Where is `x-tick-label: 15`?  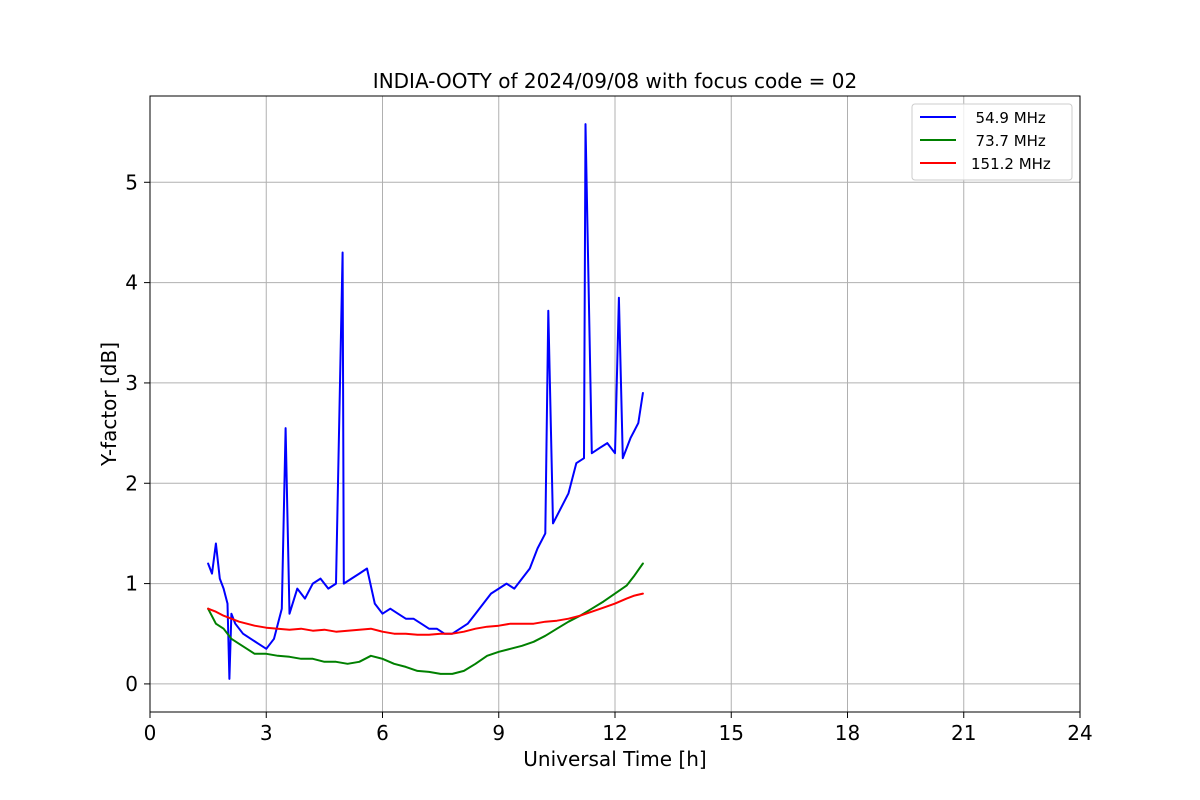
x-tick-label: 15 is located at coordinates (731, 733).